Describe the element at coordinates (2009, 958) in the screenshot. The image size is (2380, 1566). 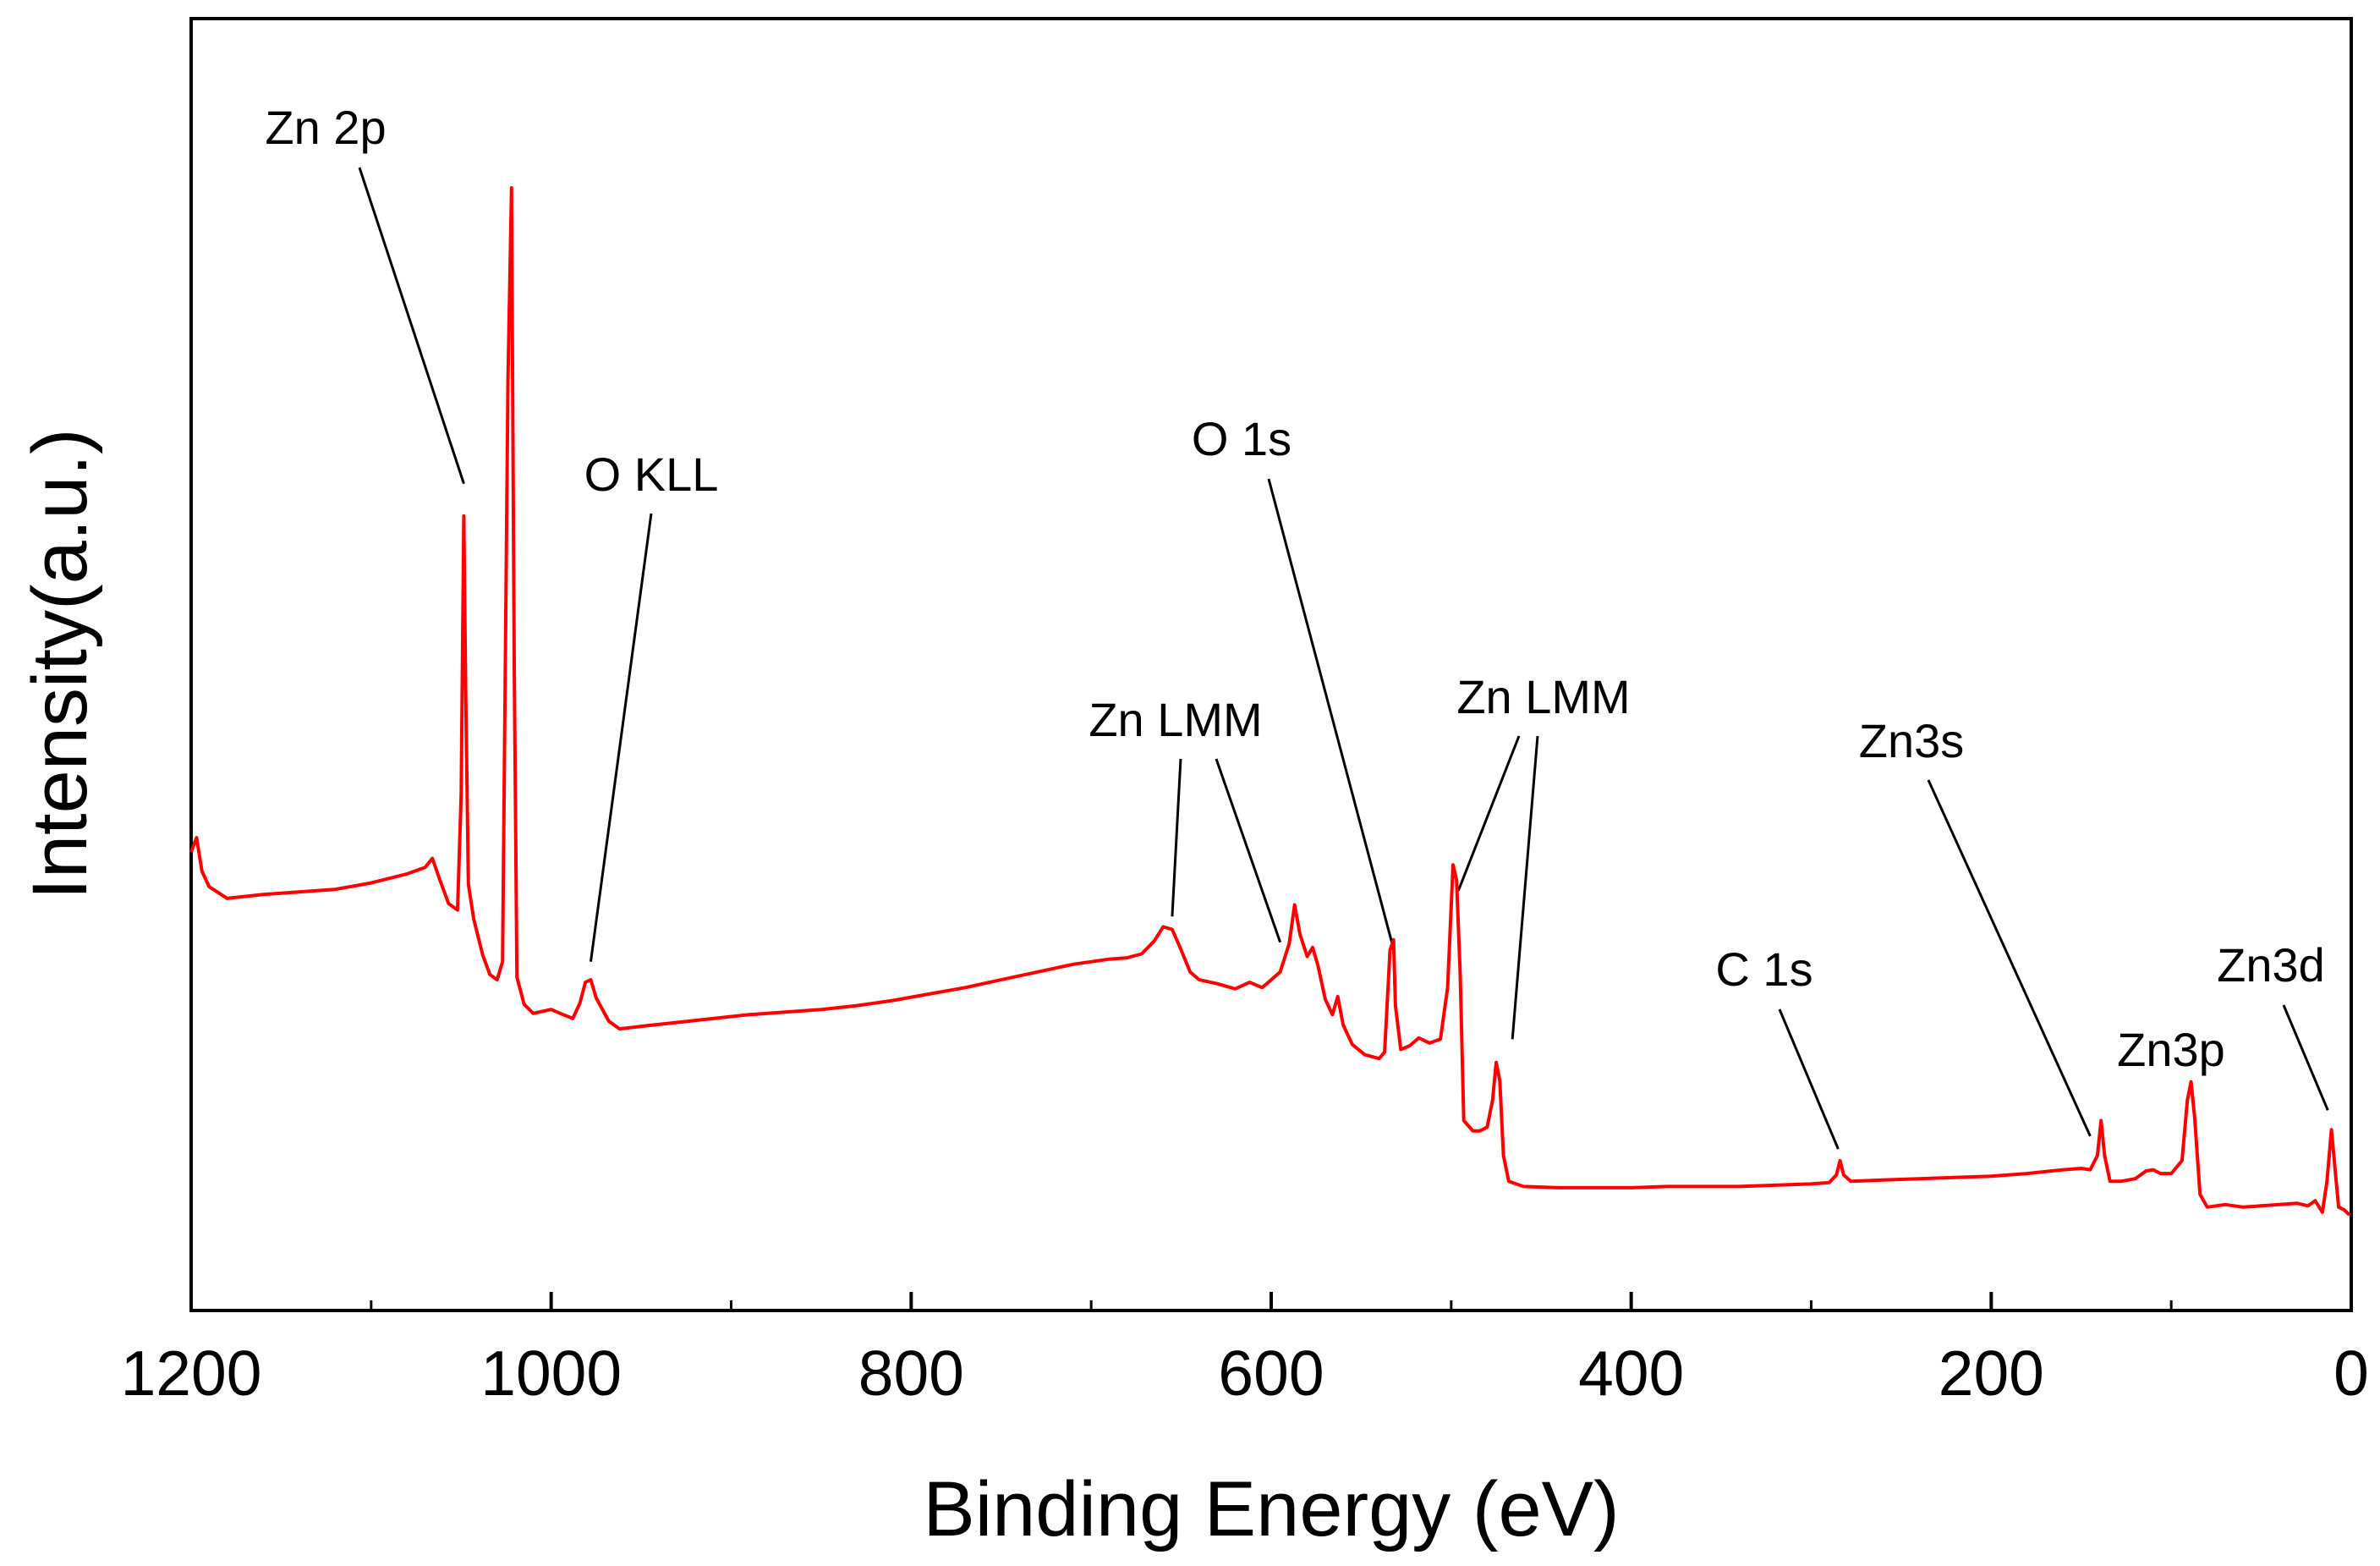
I see `annotation-zn3s-leader` at that location.